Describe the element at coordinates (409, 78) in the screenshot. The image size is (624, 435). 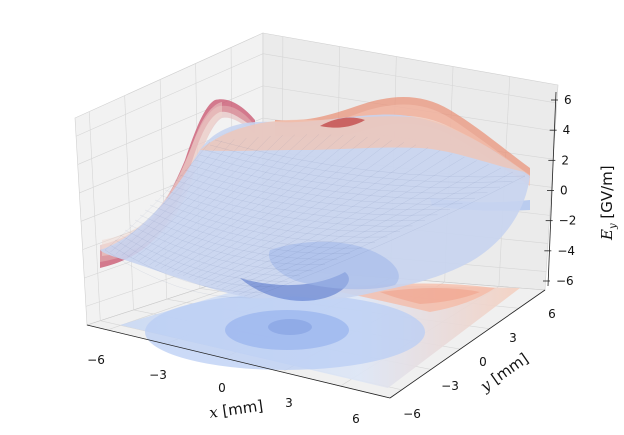
I see `z-gridline-back` at that location.